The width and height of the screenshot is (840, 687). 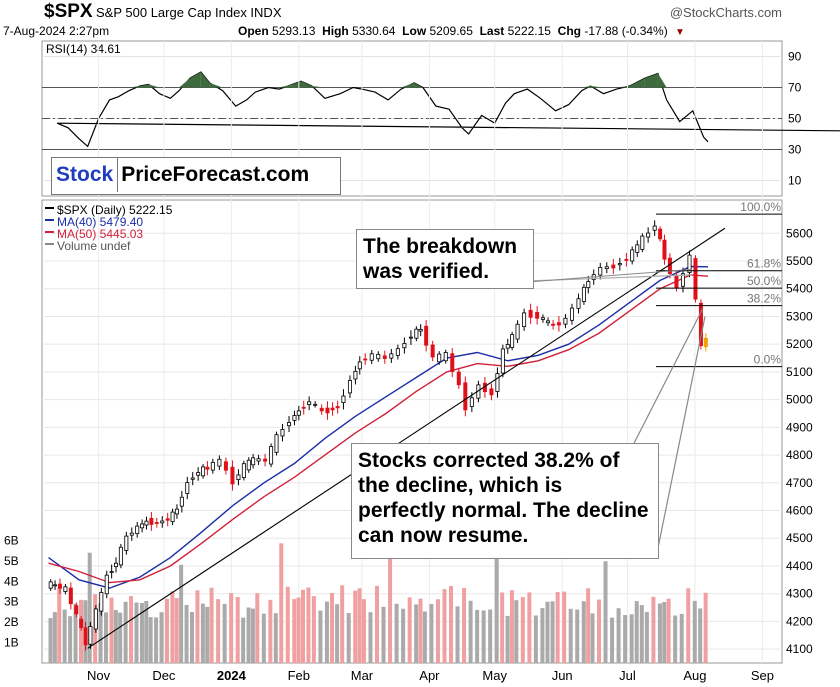 I want to click on rsi-title: RSI(14) 34.61, so click(x=83, y=49).